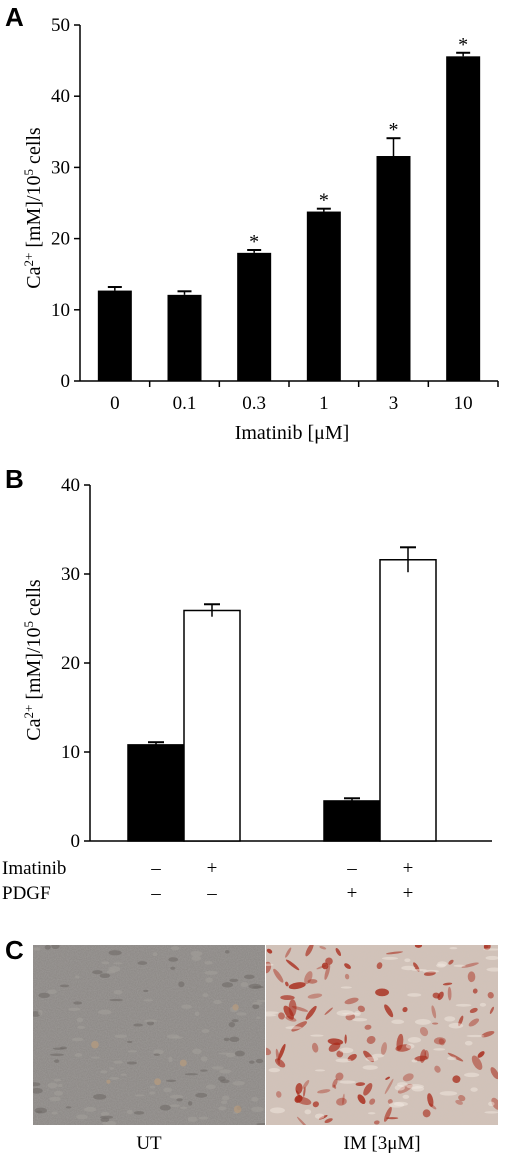 The width and height of the screenshot is (520, 1162). What do you see at coordinates (254, 316) in the screenshot?
I see `bar-0.3` at bounding box center [254, 316].